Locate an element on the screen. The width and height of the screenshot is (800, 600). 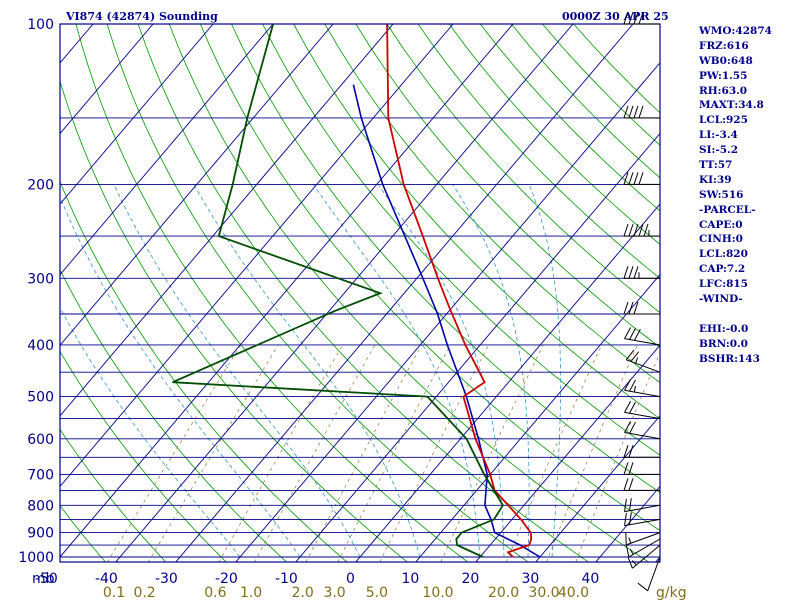
mixing-ratio-tick-label: 0.1 is located at coordinates (114, 592).